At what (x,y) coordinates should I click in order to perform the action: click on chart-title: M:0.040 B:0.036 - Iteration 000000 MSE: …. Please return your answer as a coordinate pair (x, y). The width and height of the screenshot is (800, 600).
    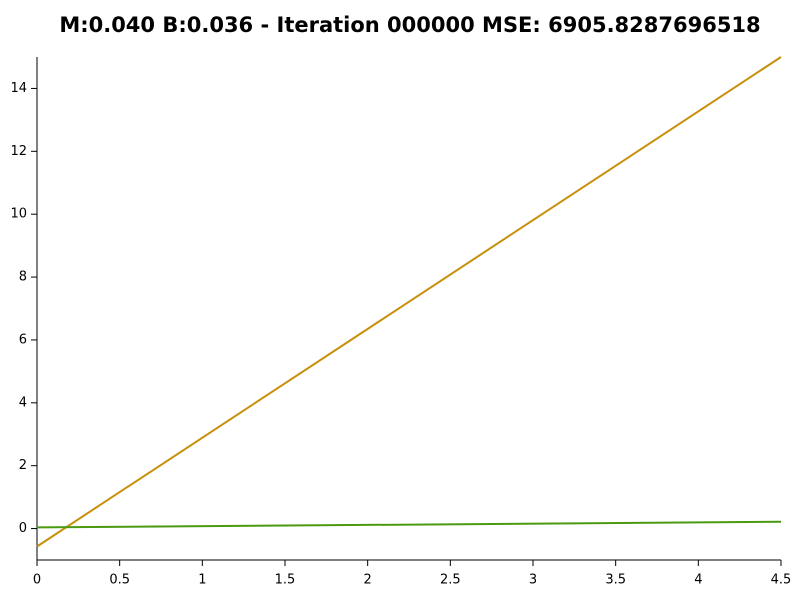
    Looking at the image, I should click on (409, 25).